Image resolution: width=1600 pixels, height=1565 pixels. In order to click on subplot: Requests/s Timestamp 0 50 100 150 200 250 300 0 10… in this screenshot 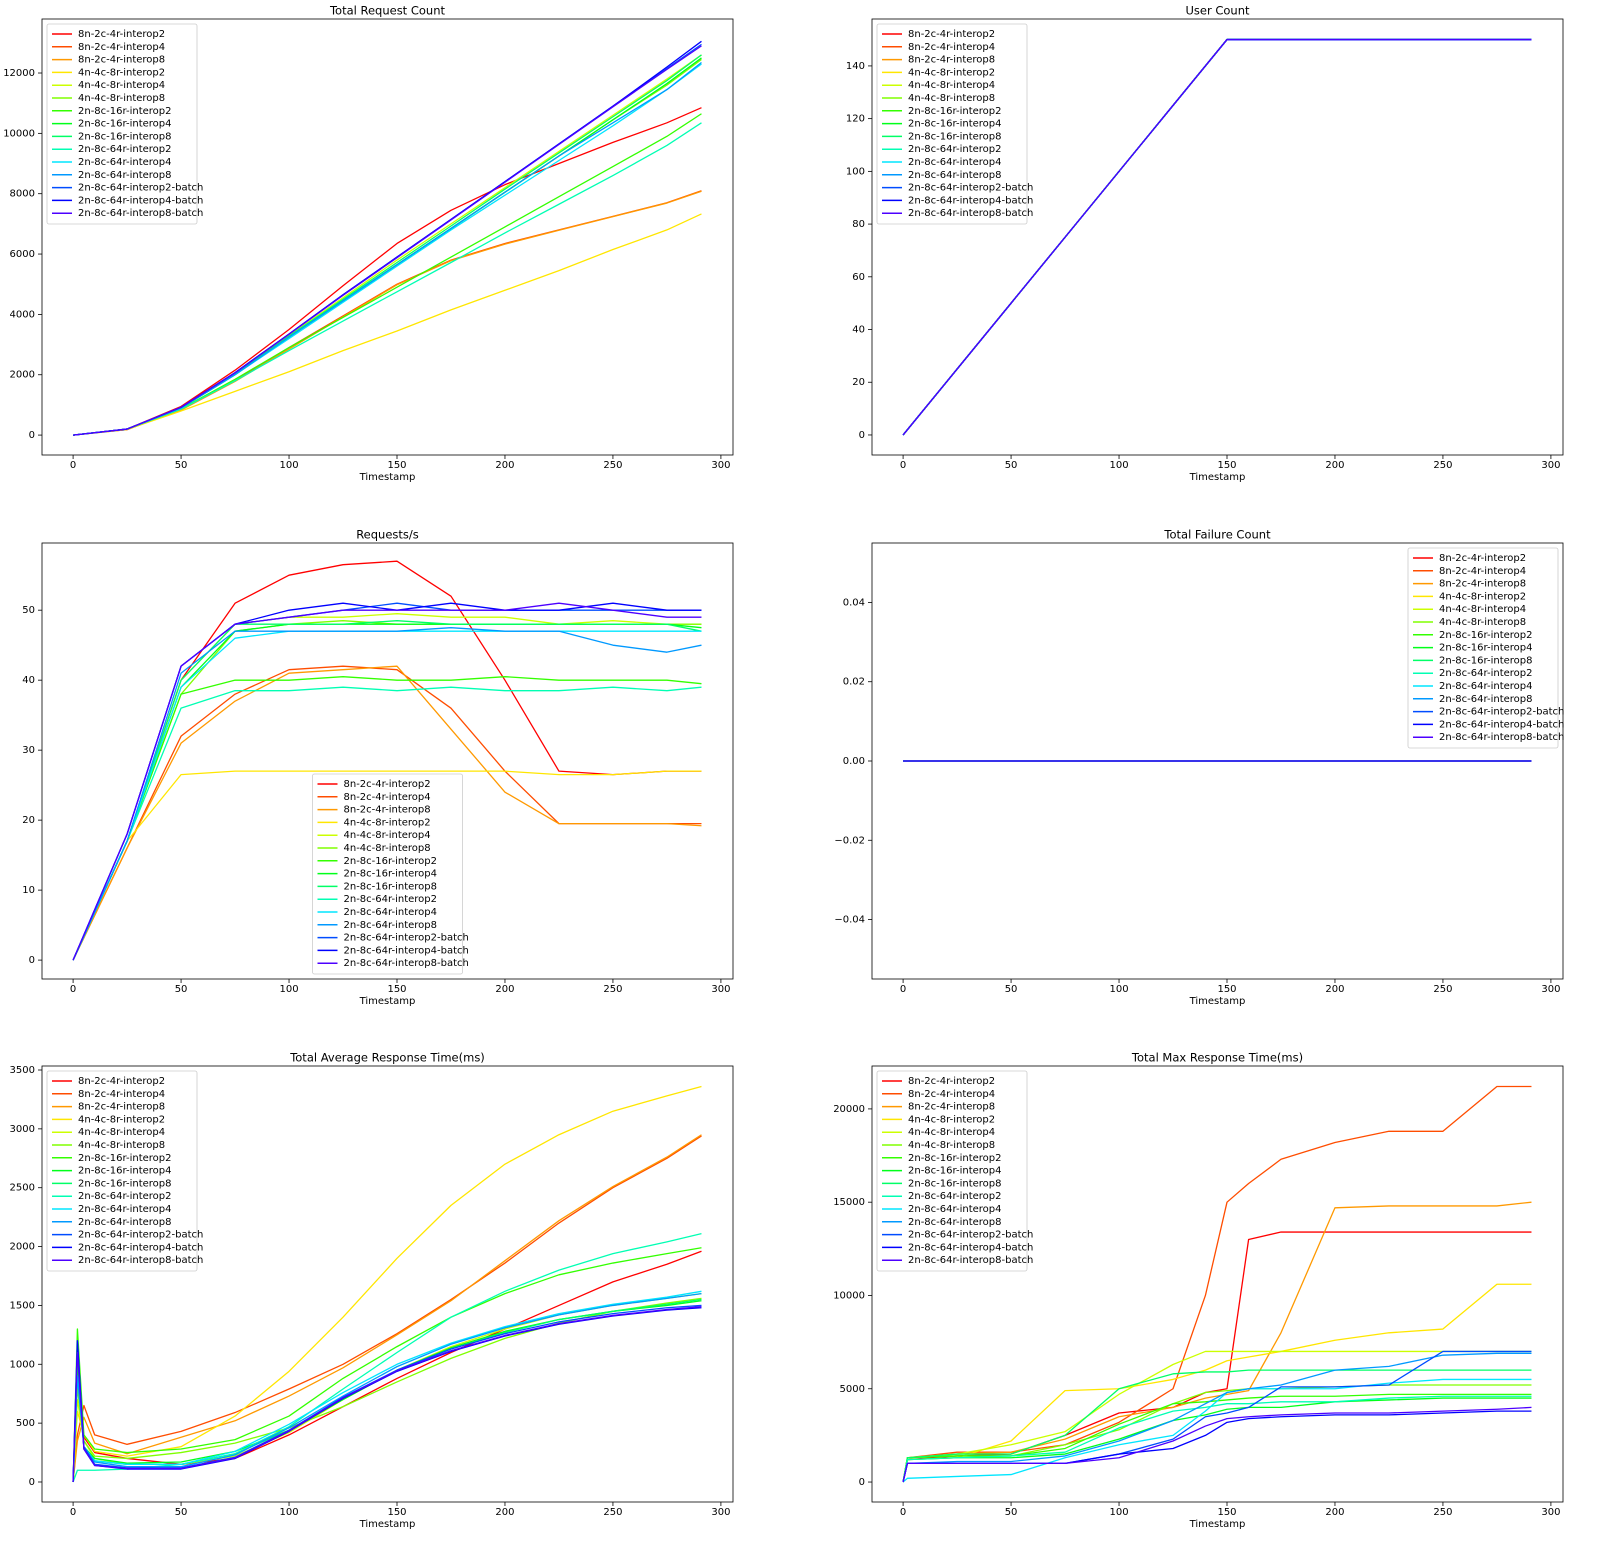, I will do `click(378, 767)`.